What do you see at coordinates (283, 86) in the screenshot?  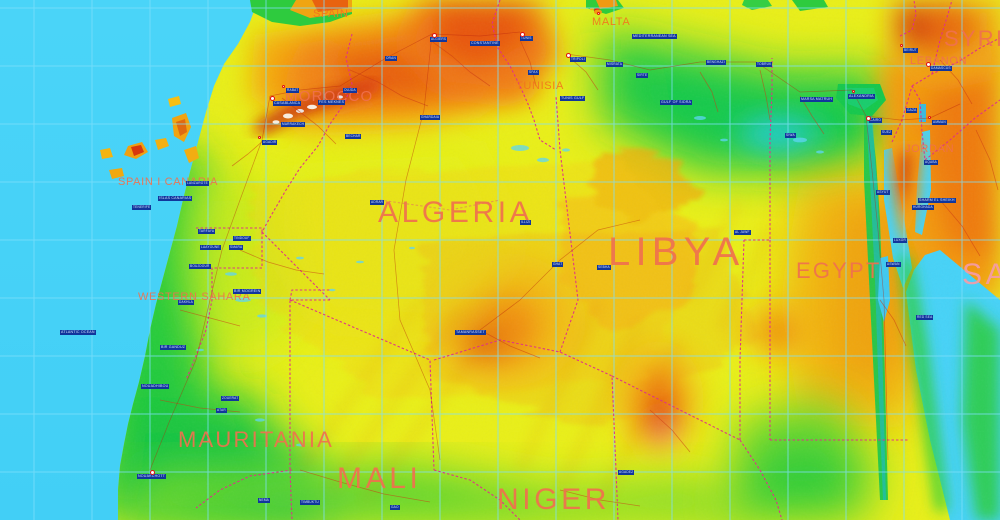 I see `city-marker-rabat` at bounding box center [283, 86].